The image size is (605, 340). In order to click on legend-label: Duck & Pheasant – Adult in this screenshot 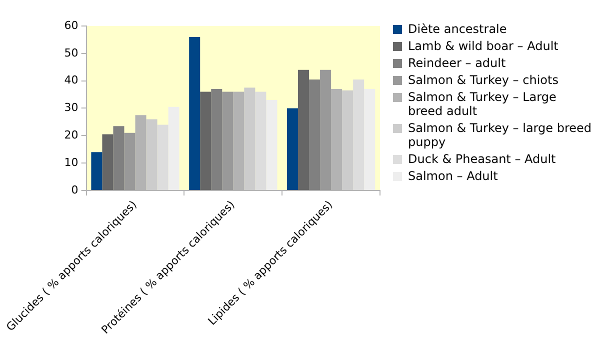, I will do `click(482, 159)`.